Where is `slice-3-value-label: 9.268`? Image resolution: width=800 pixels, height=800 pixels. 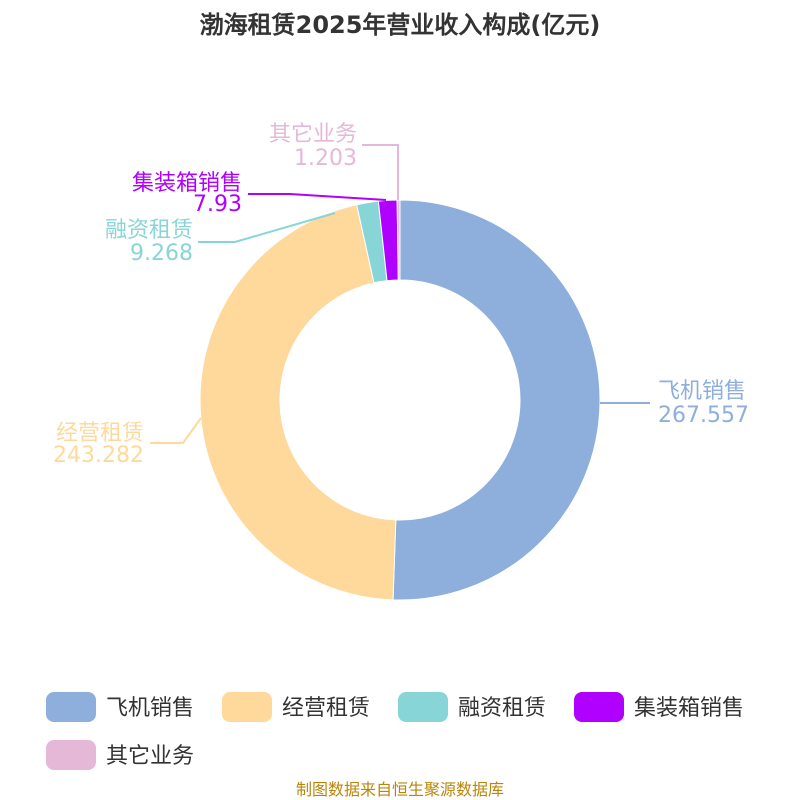
slice-3-value-label: 9.268 is located at coordinates (161, 253).